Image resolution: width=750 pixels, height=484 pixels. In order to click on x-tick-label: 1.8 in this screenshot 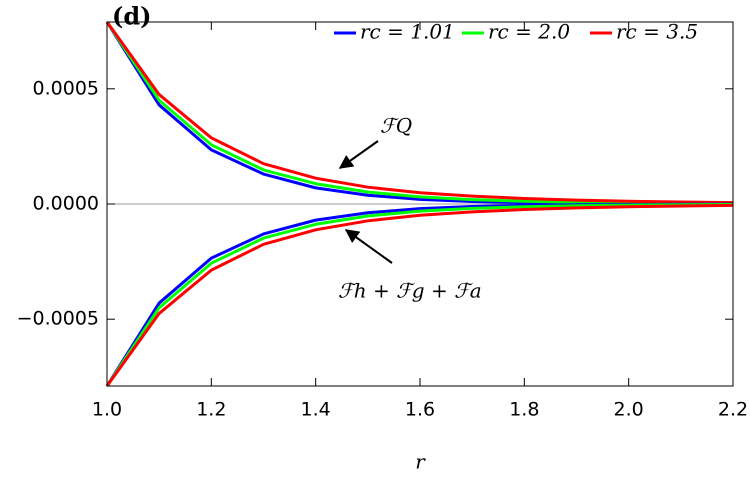, I will do `click(524, 410)`.